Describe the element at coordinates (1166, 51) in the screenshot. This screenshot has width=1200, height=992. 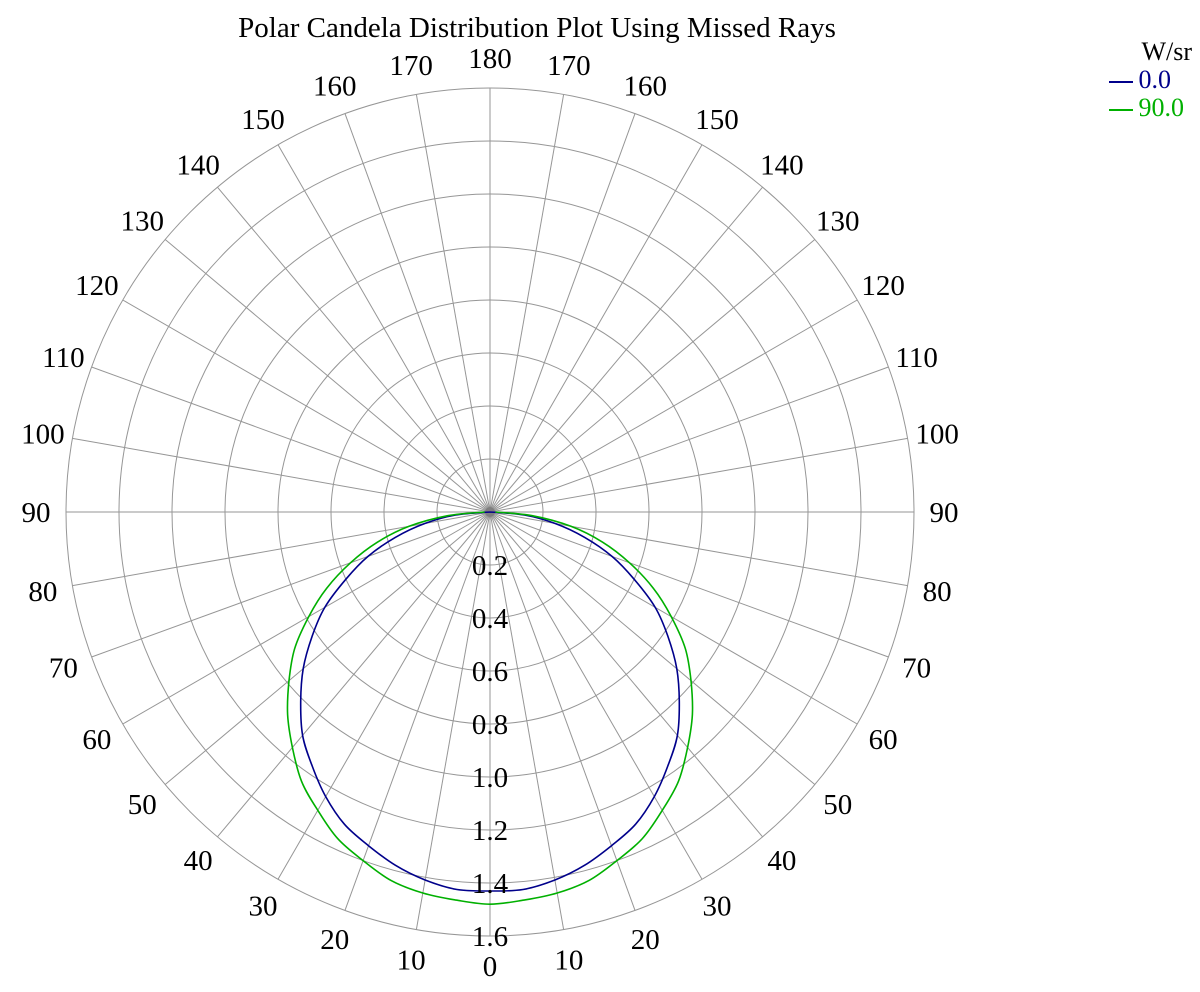
I see `legend-units-label: W/sr` at that location.